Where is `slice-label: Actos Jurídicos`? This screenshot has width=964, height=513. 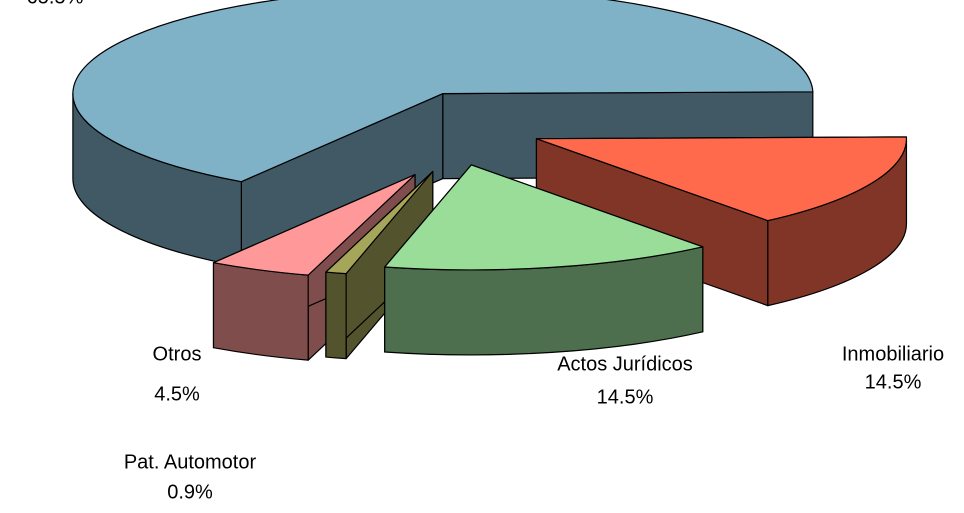
slice-label: Actos Jurídicos is located at coordinates (625, 364).